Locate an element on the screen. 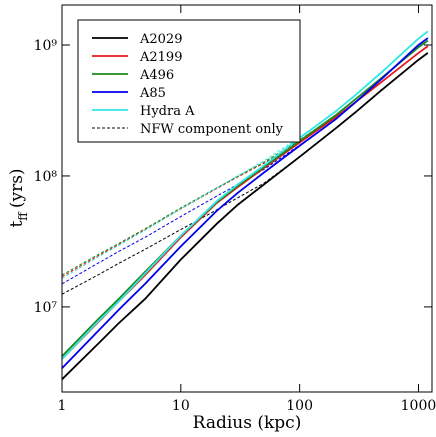  y-label-unit: (yrs) is located at coordinates (17, 188).